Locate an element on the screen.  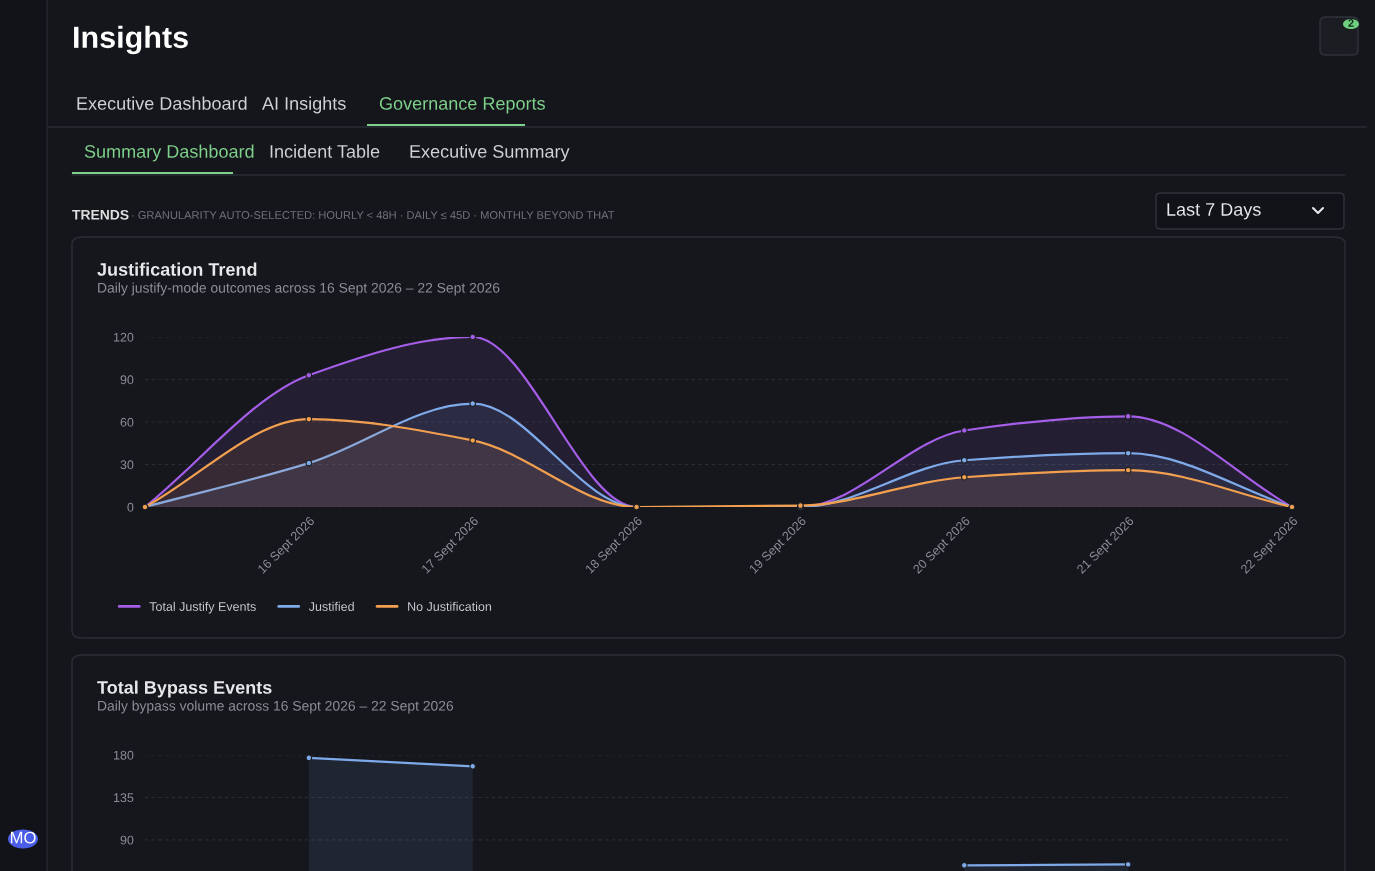
text: MO is located at coordinates (23, 837).